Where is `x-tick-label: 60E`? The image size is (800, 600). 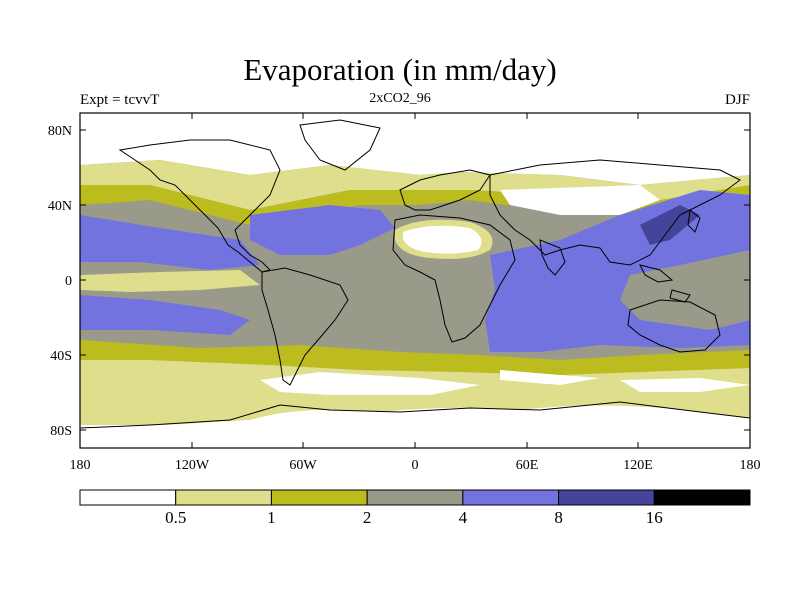 x-tick-label: 60E is located at coordinates (527, 465).